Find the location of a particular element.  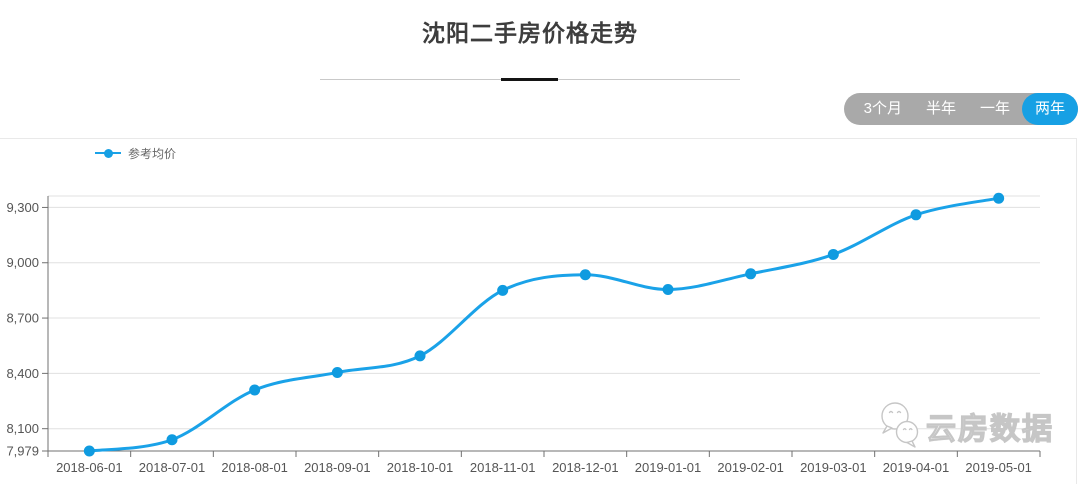

legend-line-dot-icon is located at coordinates (108, 153).